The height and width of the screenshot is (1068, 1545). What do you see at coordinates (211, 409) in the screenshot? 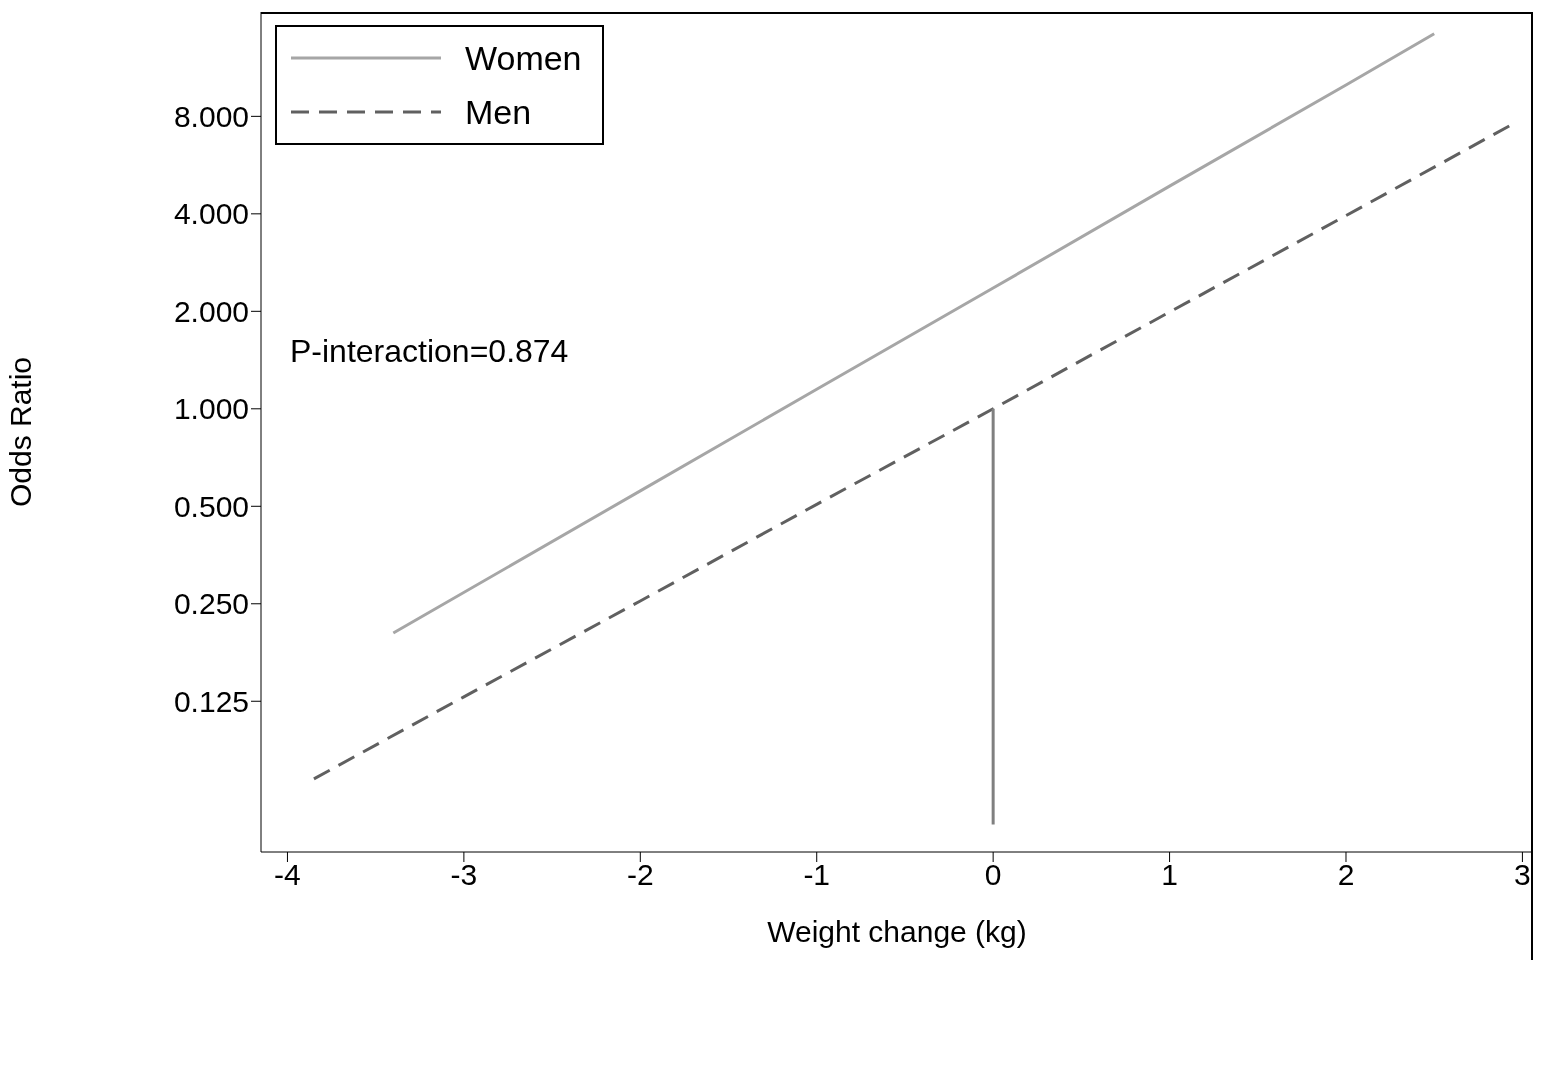
I see `y-tick-label: 1.000` at bounding box center [211, 409].